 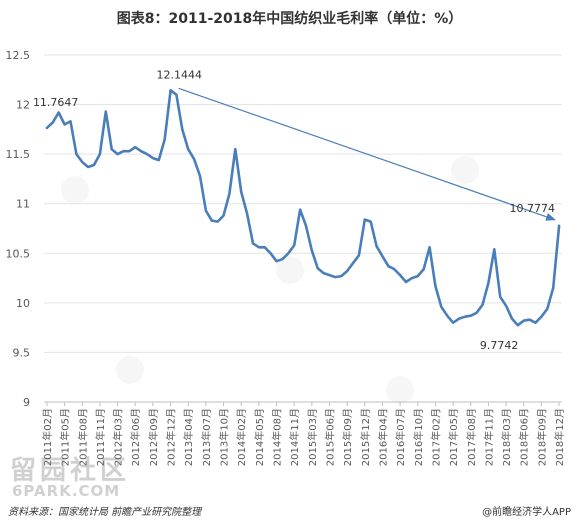 What do you see at coordinates (47, 437) in the screenshot?
I see `x-tick-label: 2011年02月` at bounding box center [47, 437].